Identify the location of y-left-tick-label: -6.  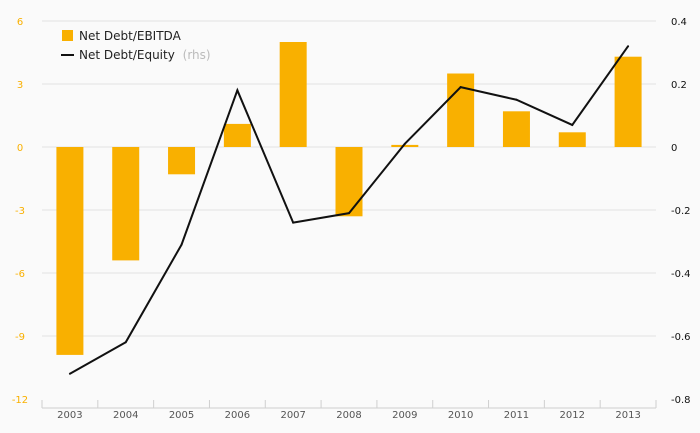
(20, 274).